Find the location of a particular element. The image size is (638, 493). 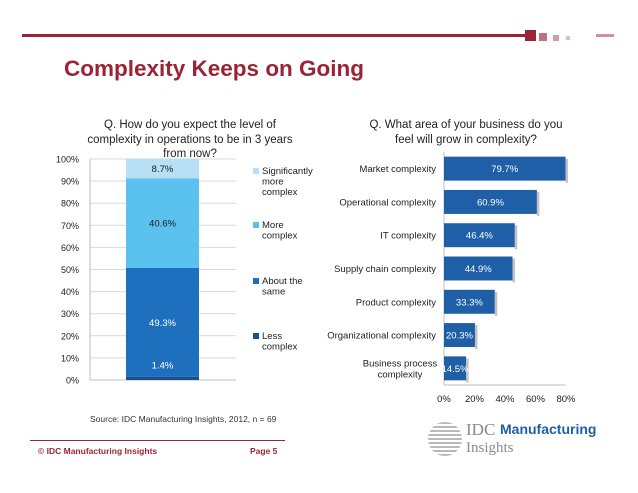

category-label: Operational complexity is located at coordinates (387, 202).